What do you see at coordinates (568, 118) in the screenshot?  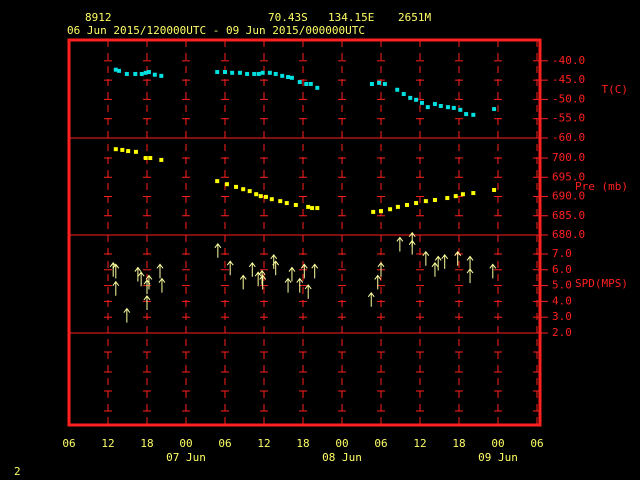 I see `y-tick-label: -55.0` at bounding box center [568, 118].